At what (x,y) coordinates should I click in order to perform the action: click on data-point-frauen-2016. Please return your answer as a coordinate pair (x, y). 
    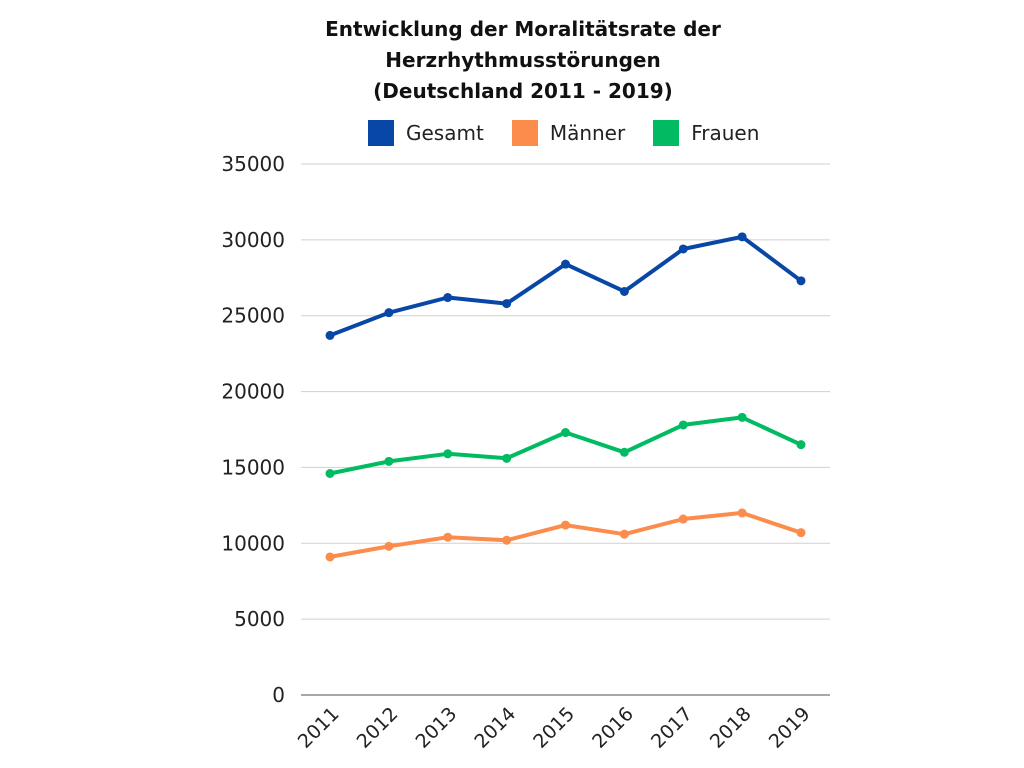
    Looking at the image, I should click on (624, 452).